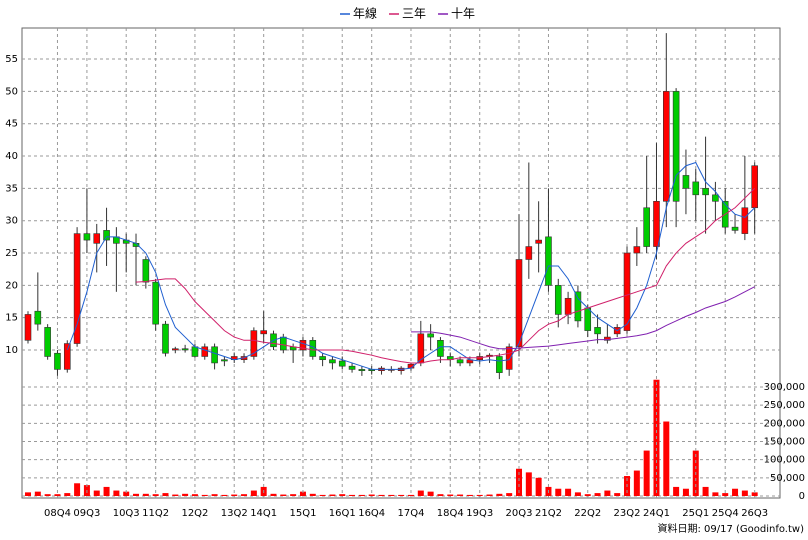 The height and width of the screenshot is (540, 808). What do you see at coordinates (11, 156) in the screenshot?
I see `y-tick-label: 40` at bounding box center [11, 156].